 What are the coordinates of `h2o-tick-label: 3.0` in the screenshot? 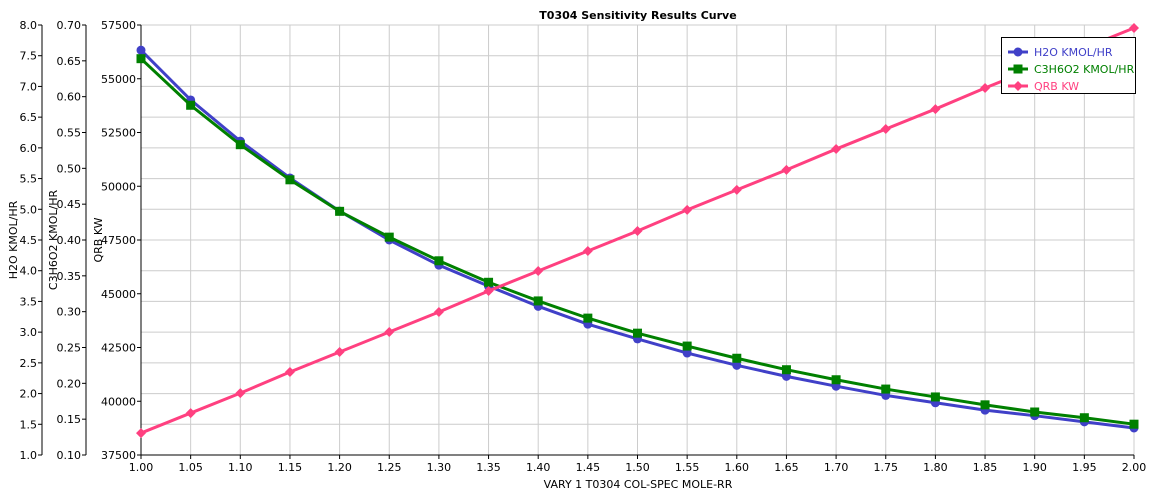 It's located at (29, 332).